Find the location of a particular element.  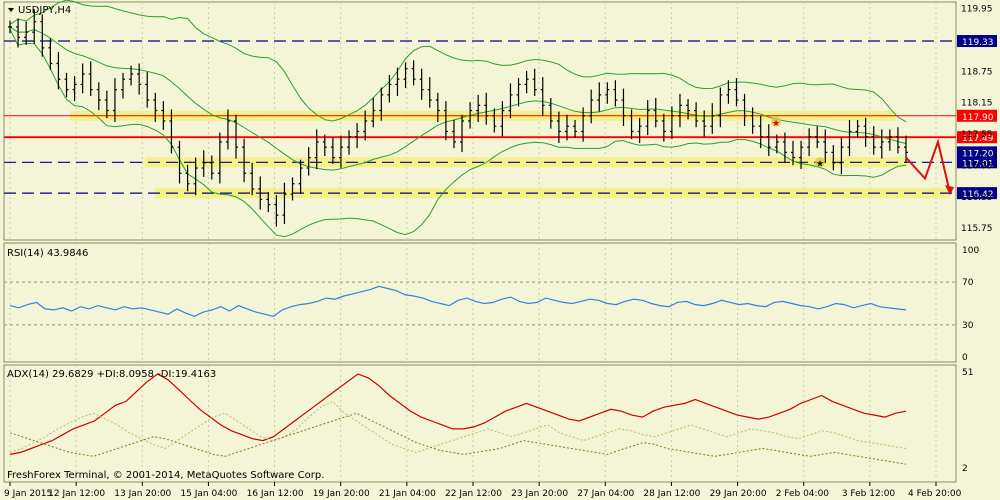

price-axis-tick: 117.55 is located at coordinates (977, 135).